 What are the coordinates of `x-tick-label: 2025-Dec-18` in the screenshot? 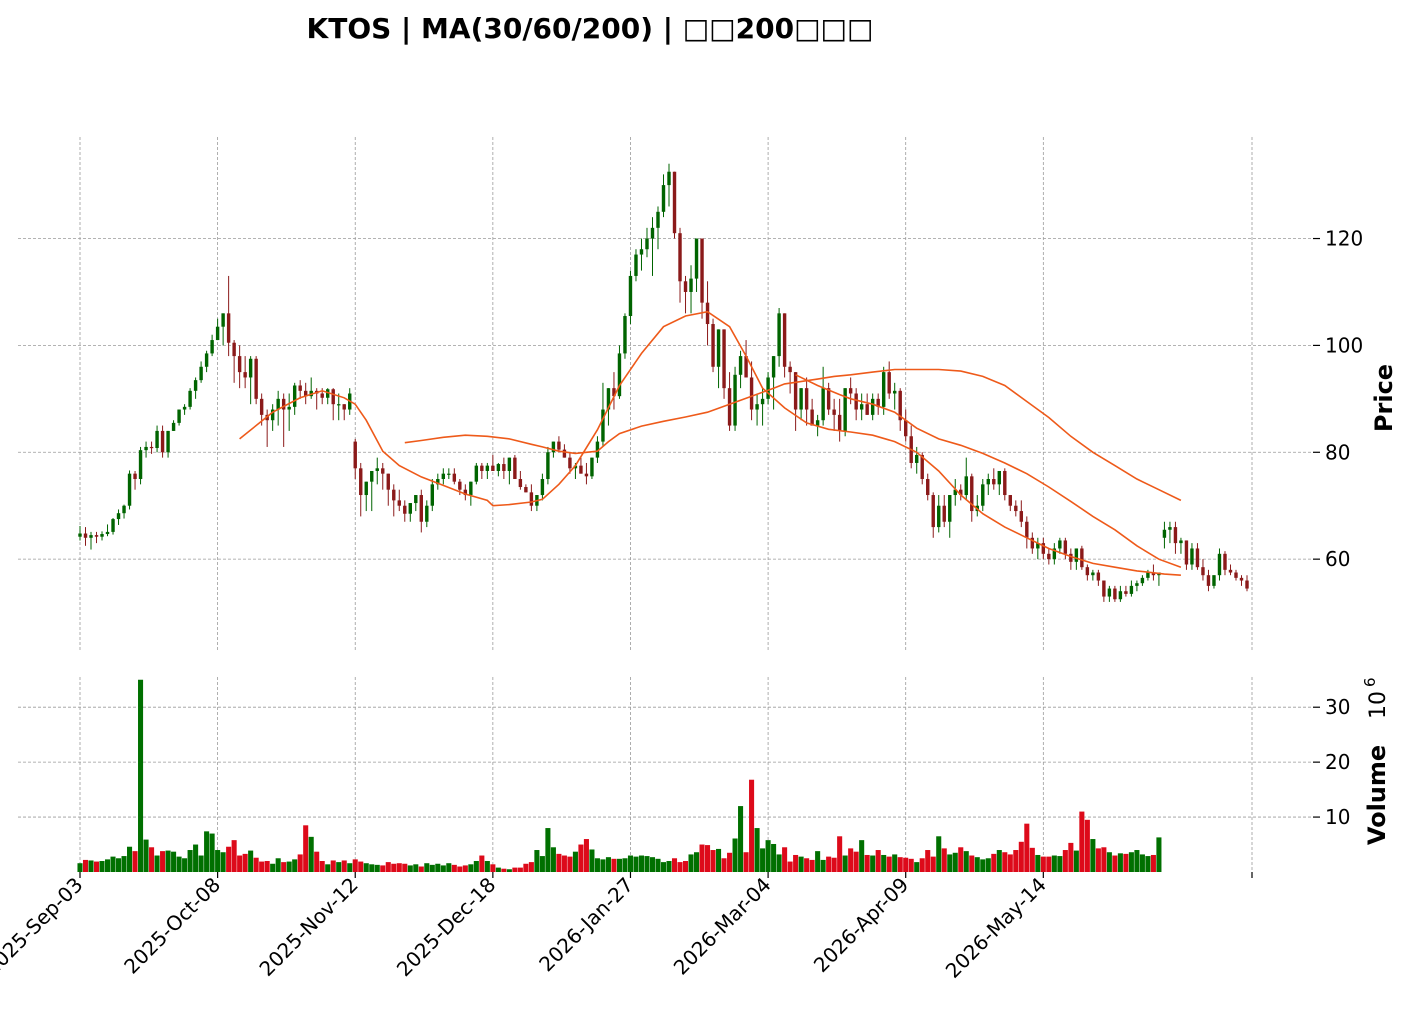 It's located at (446, 927).